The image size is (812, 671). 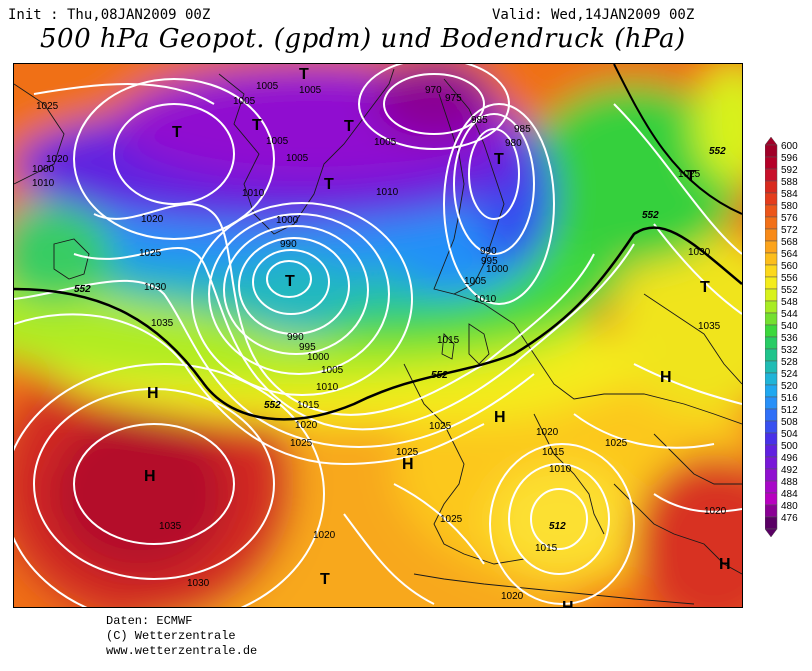 I want to click on legend-arrow-bottom, so click(x=771, y=533).